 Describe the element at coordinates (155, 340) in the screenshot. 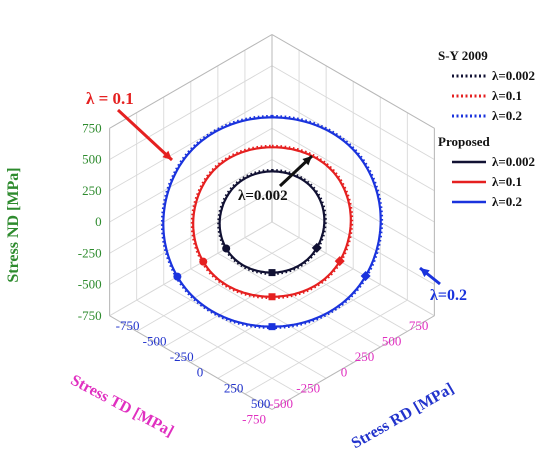

I see `tick-label-rd: -500` at that location.